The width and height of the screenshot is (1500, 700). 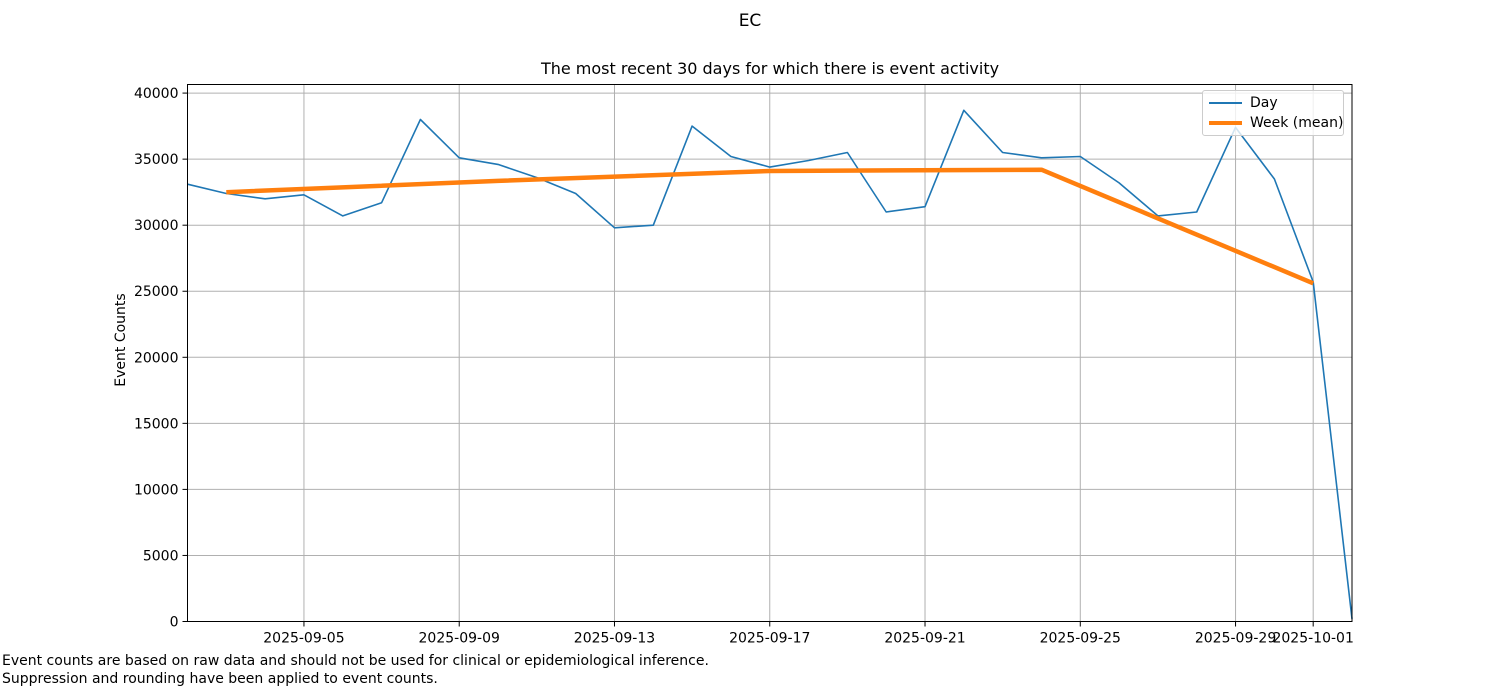 I want to click on legend: Day Week (mean), so click(x=1273, y=113).